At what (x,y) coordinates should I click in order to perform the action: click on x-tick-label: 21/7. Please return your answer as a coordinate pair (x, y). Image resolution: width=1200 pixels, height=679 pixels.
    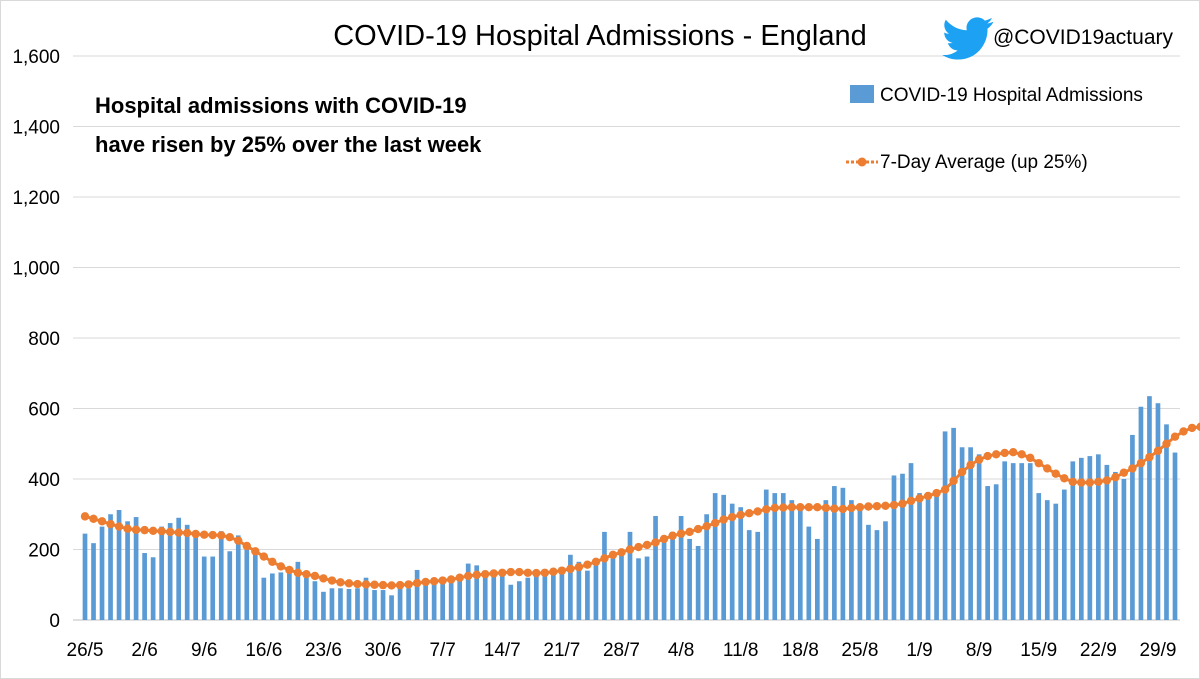
    Looking at the image, I should click on (561, 650).